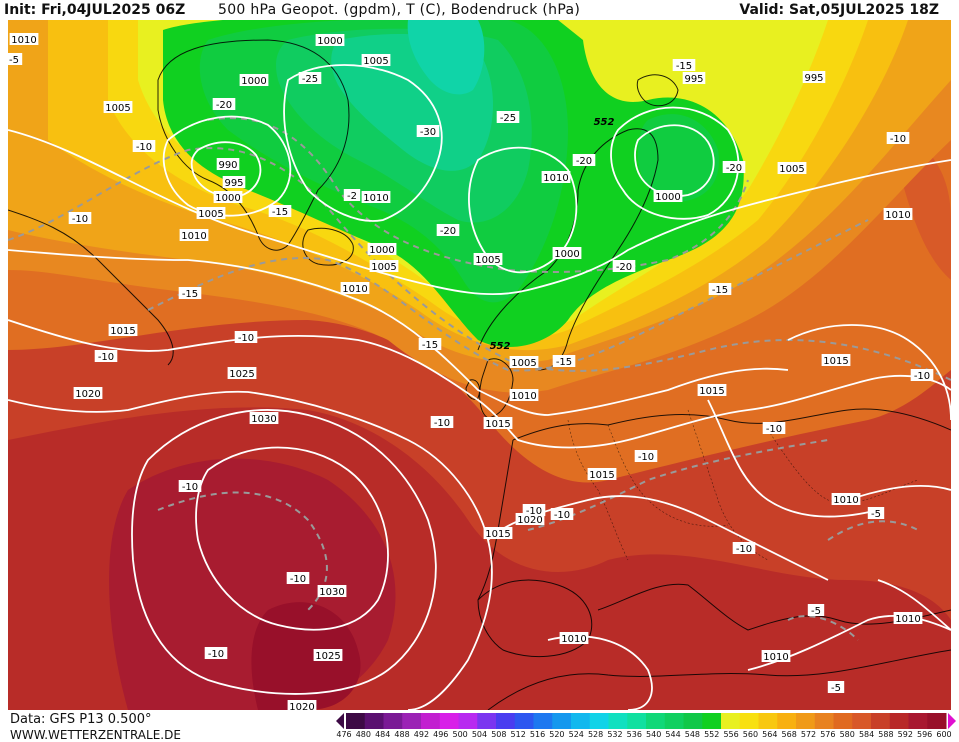  I want to click on legend-value: 560, so click(750, 734).